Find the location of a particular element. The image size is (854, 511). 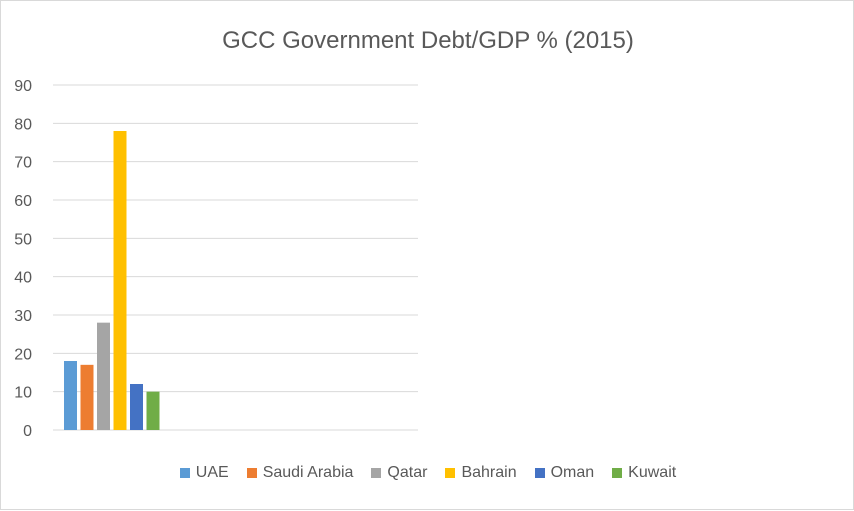

legend-item-uae: UAE is located at coordinates (204, 473).